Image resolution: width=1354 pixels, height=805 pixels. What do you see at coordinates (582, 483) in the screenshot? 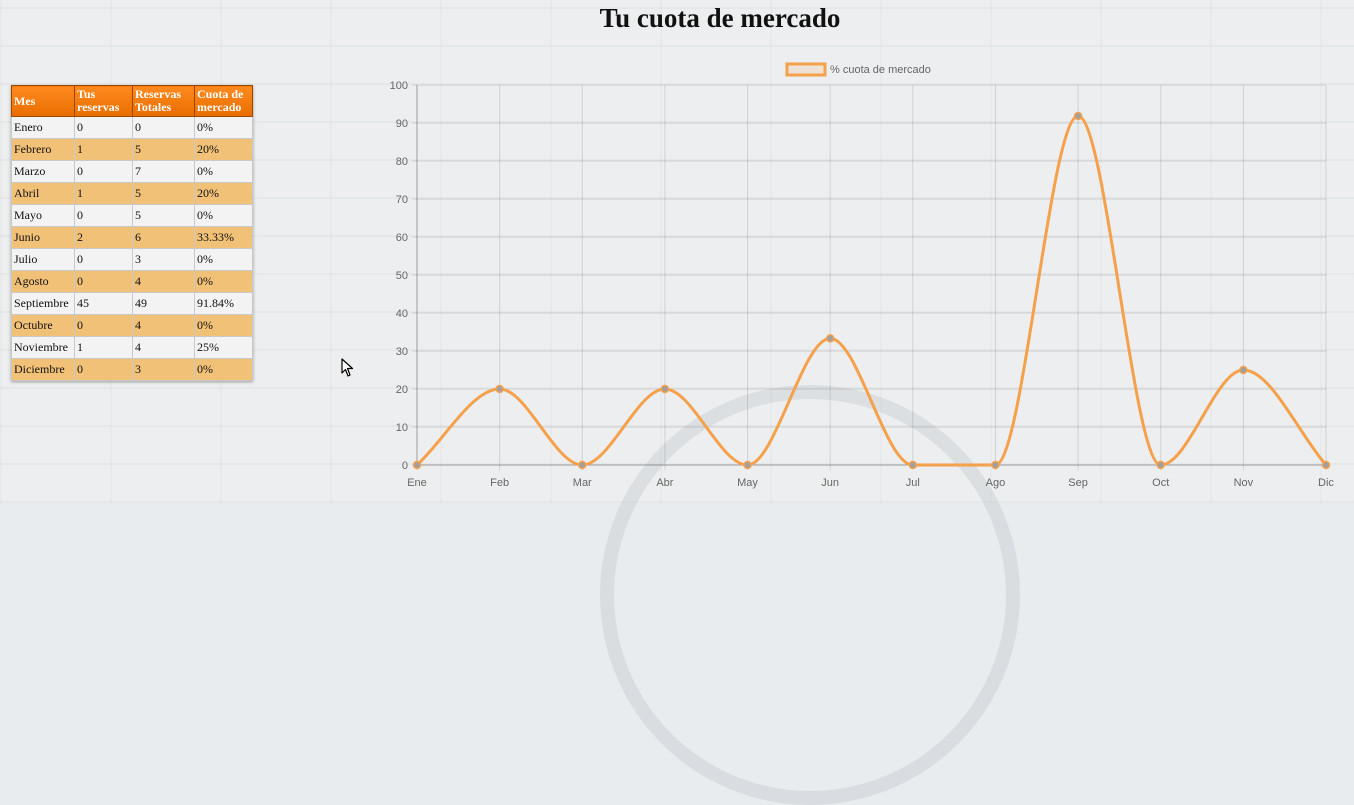
I see `x-tick-label: Mar` at bounding box center [582, 483].